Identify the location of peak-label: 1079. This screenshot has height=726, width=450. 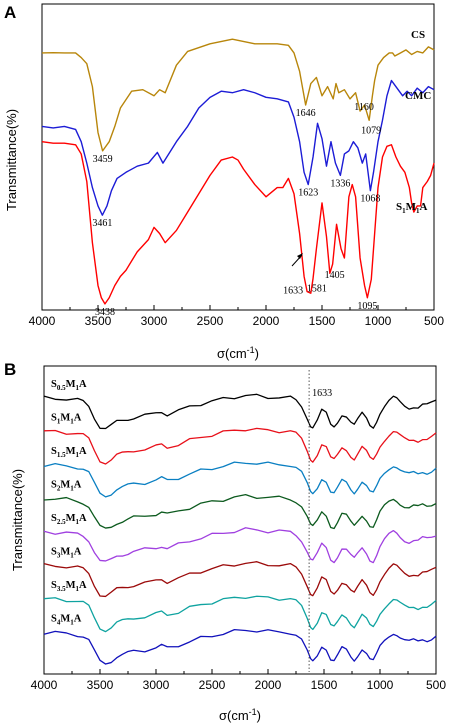
(371, 130).